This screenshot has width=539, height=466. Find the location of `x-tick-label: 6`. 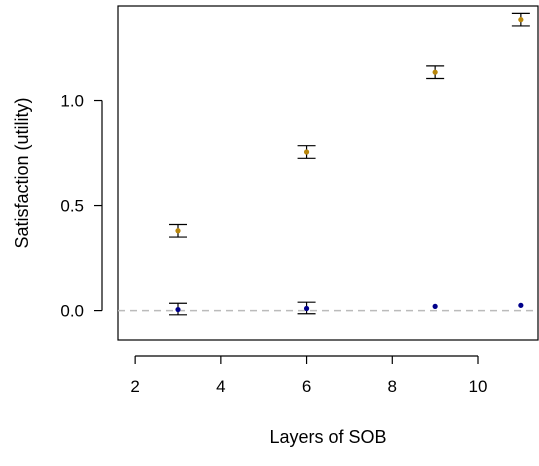

x-tick-label: 6 is located at coordinates (306, 386).